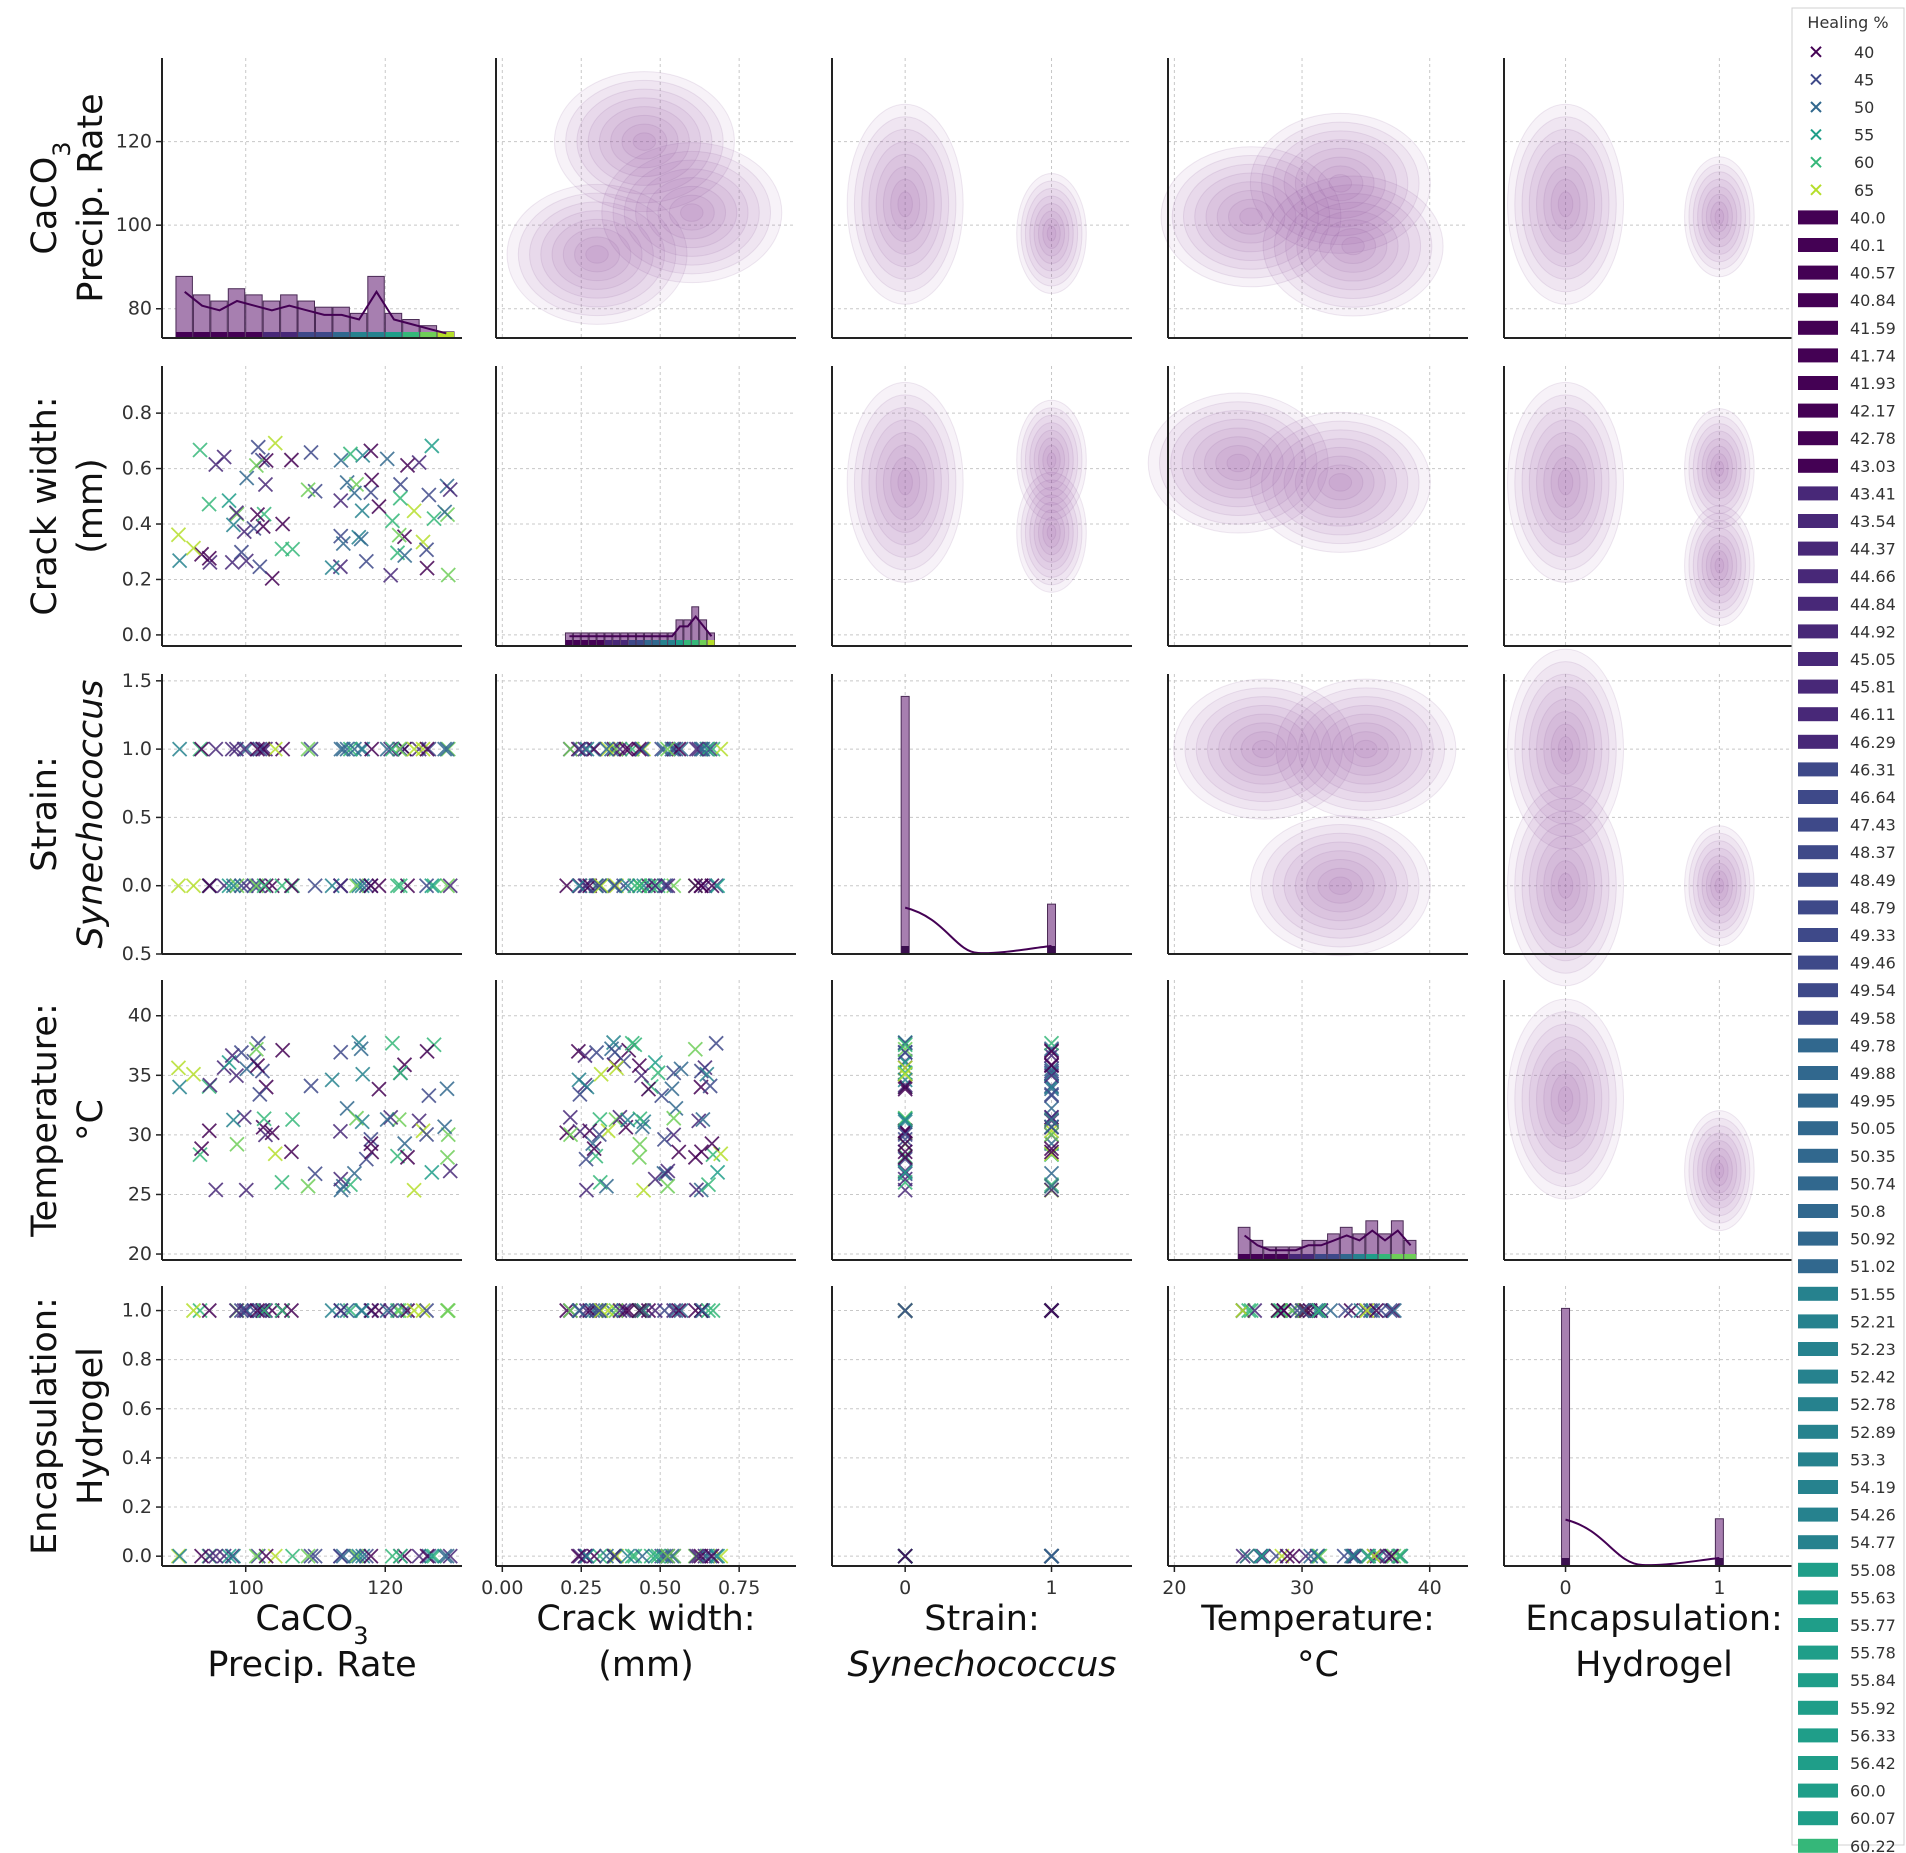 Image resolution: width=1906 pixels, height=1853 pixels. Describe the element at coordinates (1873, 411) in the screenshot. I see `legend-label: 42.17` at that location.